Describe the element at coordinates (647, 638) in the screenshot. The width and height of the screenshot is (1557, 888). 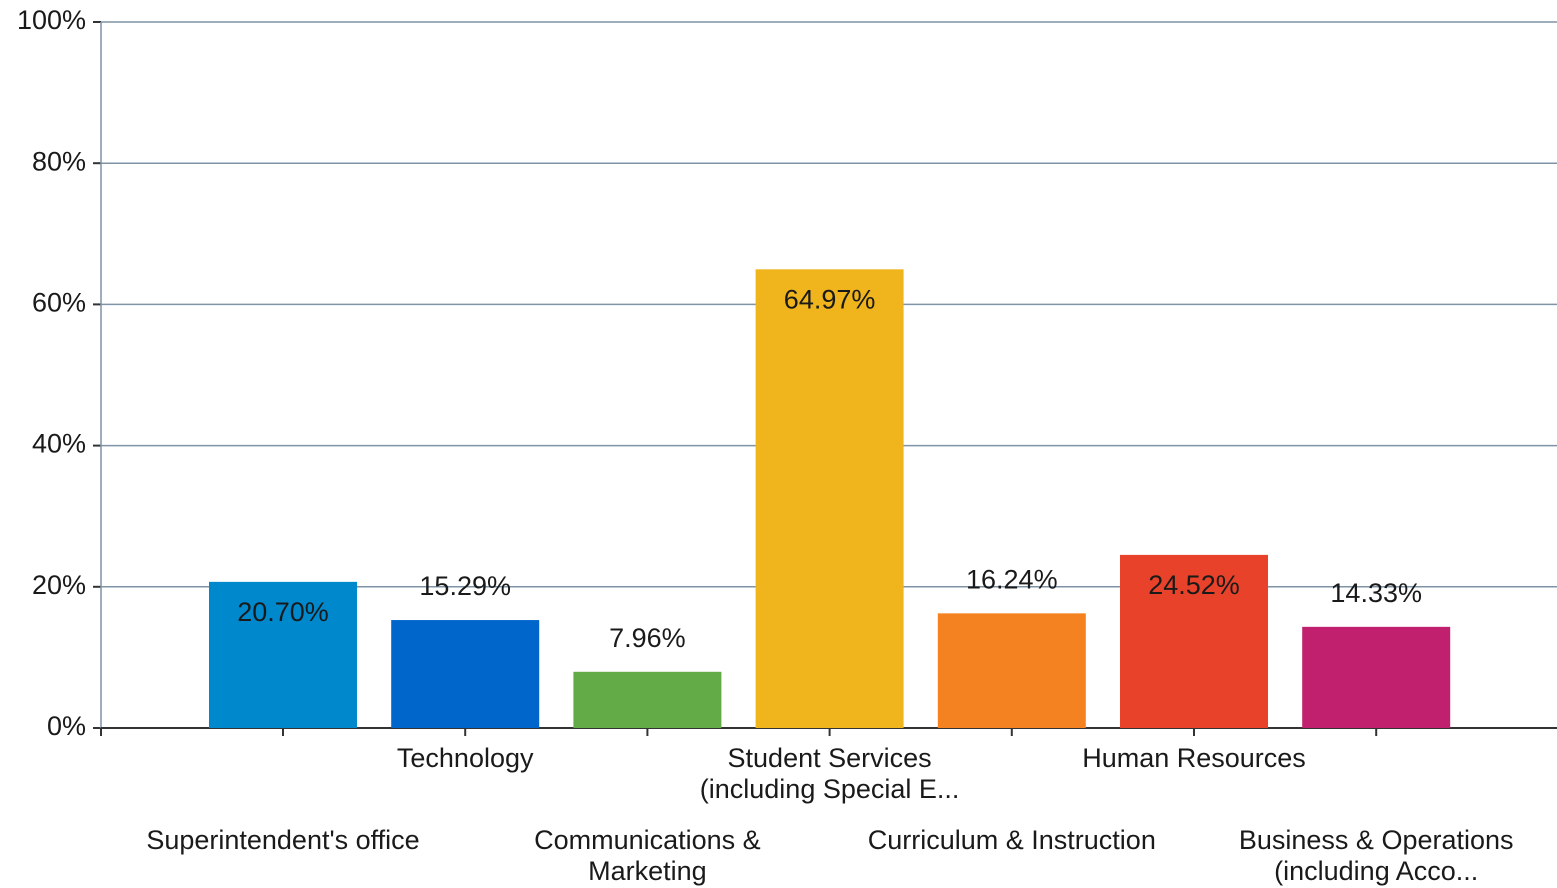
I see `value-label: 7.96%` at that location.